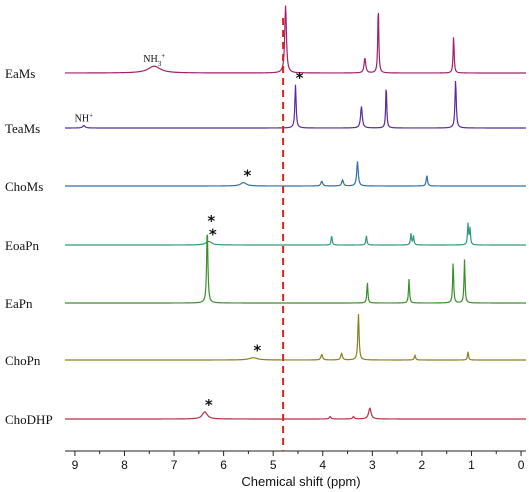 The image size is (529, 492). What do you see at coordinates (75, 465) in the screenshot?
I see `x-tick-label: 9` at bounding box center [75, 465].